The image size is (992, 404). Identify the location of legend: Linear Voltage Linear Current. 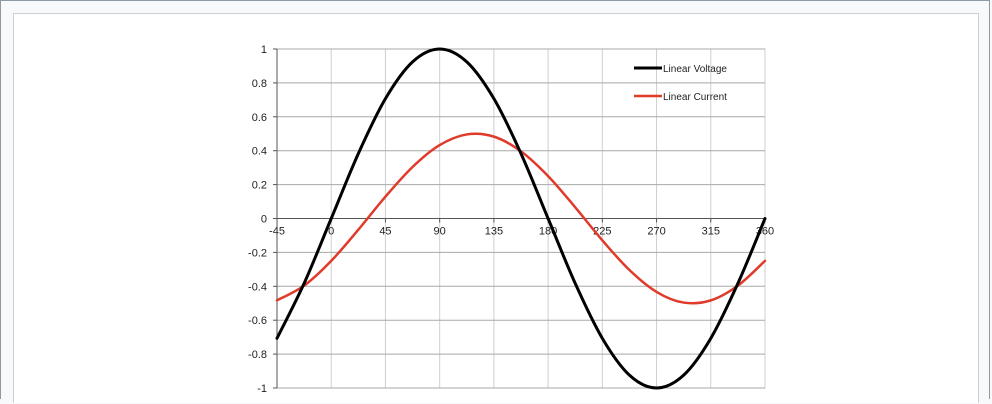
(680, 83).